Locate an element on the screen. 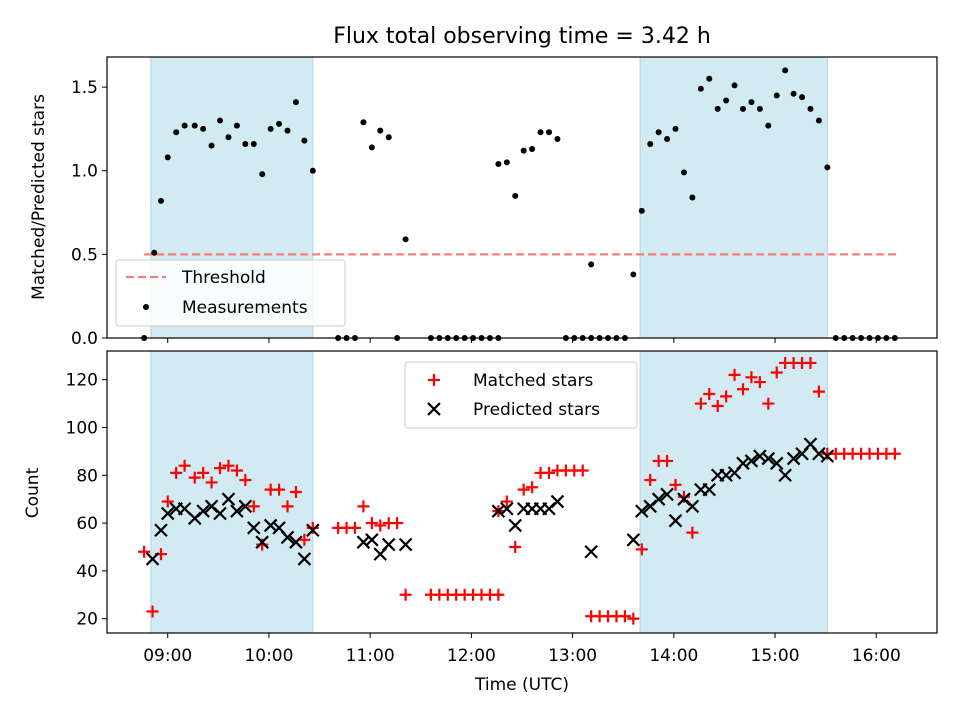 The image size is (960, 720). y-tick-label: 120 is located at coordinates (82, 381).